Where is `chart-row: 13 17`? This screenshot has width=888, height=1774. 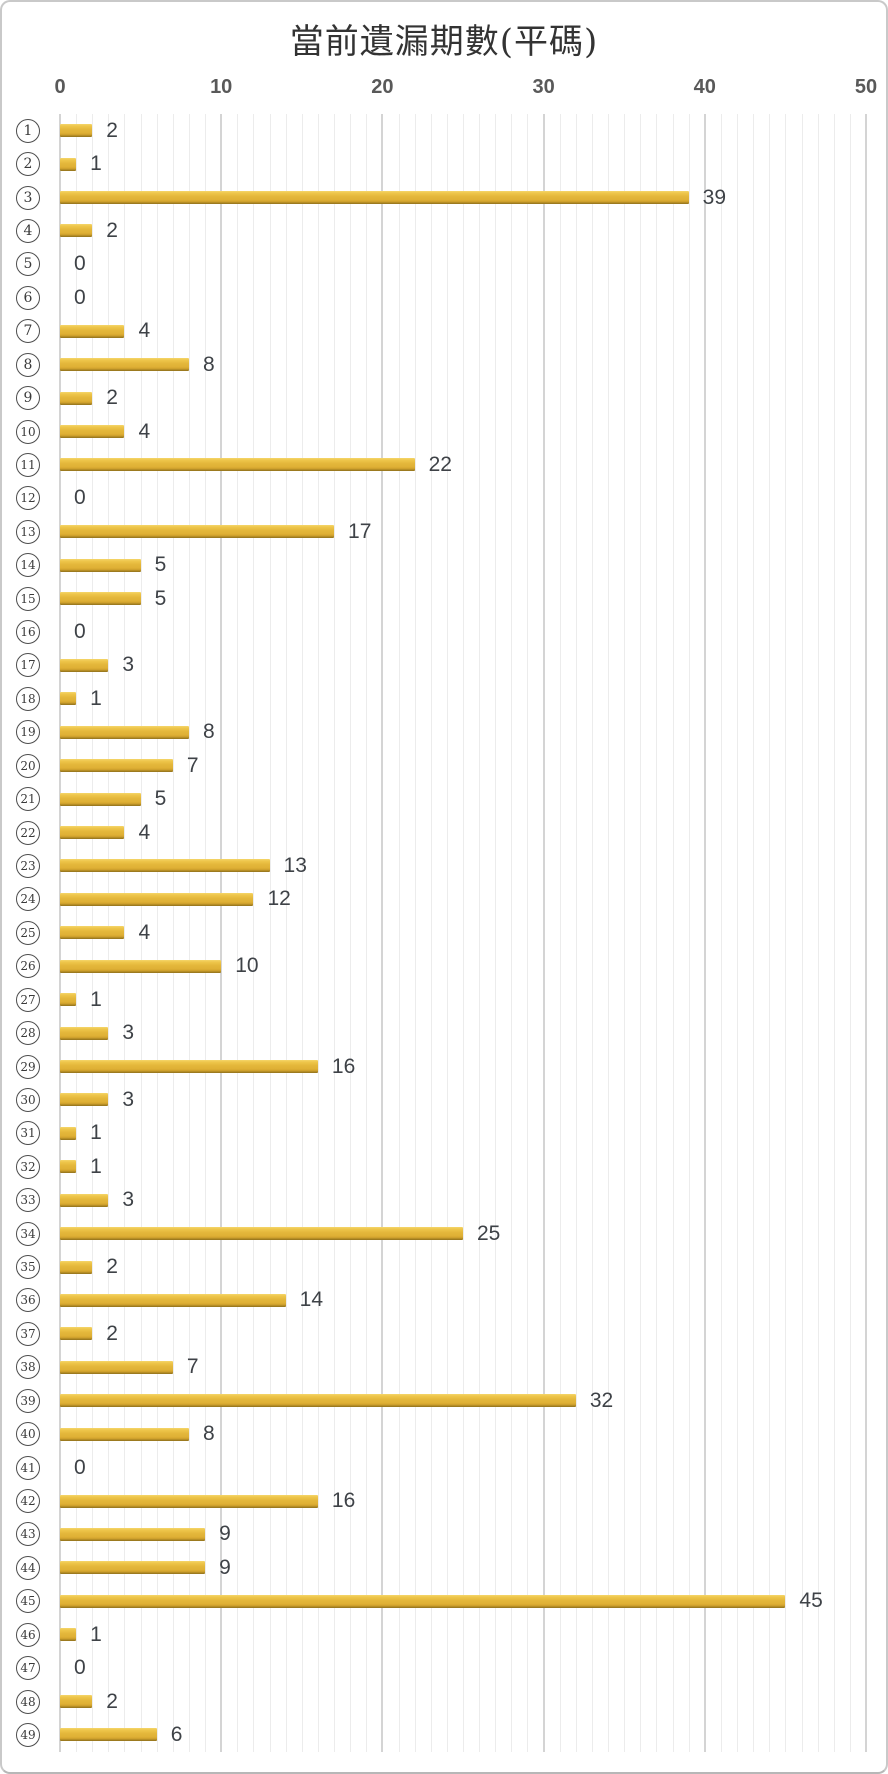
chart-row: 13 17 is located at coordinates (444, 531).